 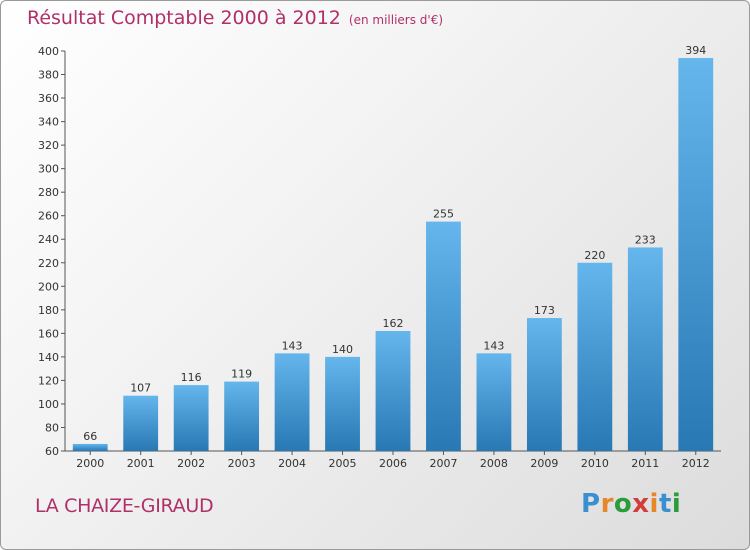 I want to click on y-tick-label: 280, so click(x=48, y=192).